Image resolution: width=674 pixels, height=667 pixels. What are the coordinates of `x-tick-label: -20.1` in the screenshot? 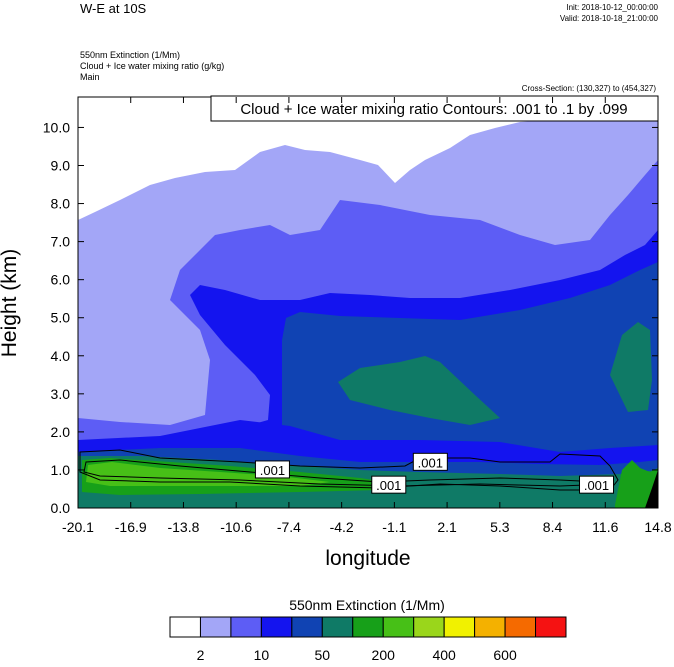 It's located at (78, 527).